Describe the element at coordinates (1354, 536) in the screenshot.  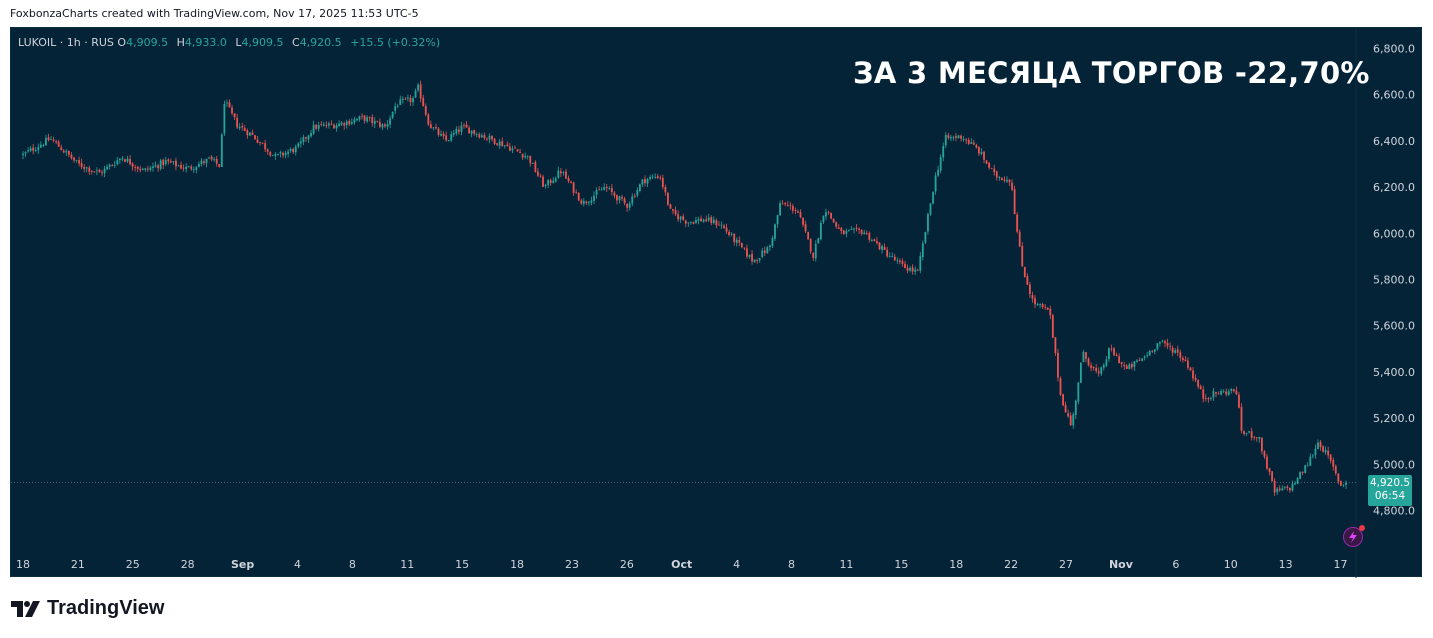
I see `bolt-icon` at that location.